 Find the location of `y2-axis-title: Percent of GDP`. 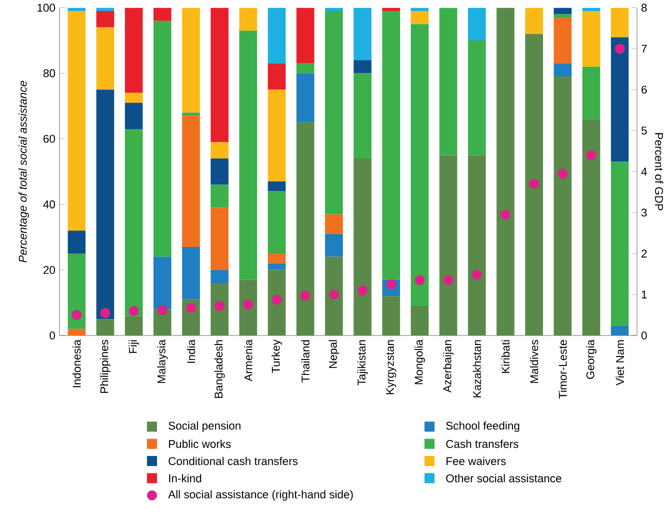

y2-axis-title: Percent of GDP is located at coordinates (659, 171).